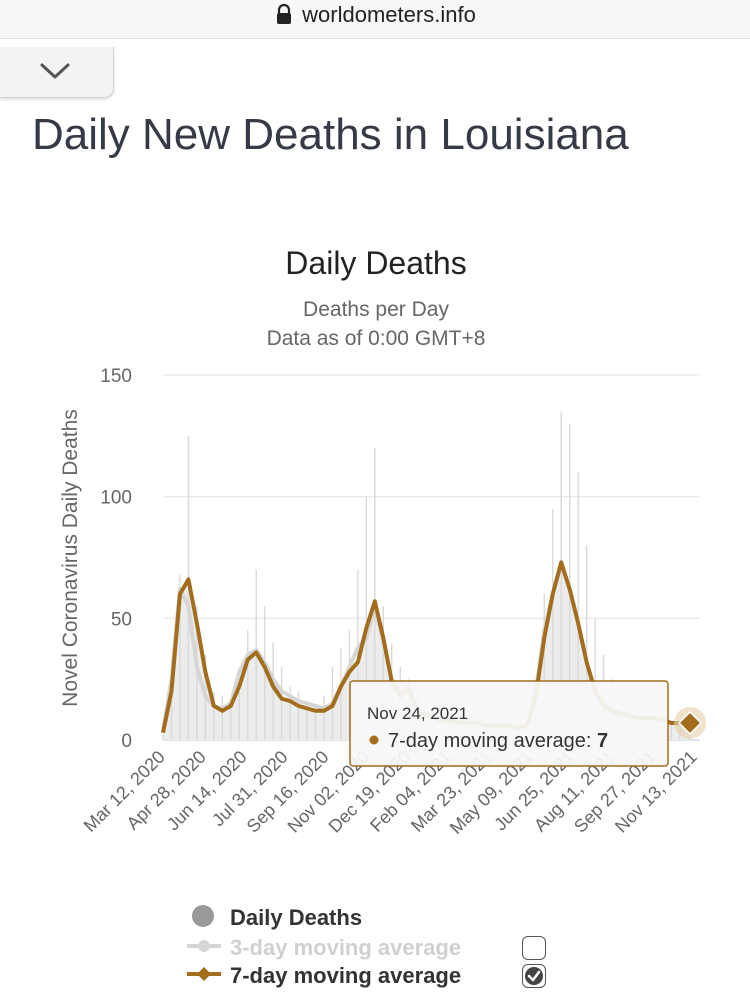 The width and height of the screenshot is (750, 1001). Describe the element at coordinates (376, 338) in the screenshot. I see `chart-subtitle-2: Data as of 0:00 GMT+8` at that location.